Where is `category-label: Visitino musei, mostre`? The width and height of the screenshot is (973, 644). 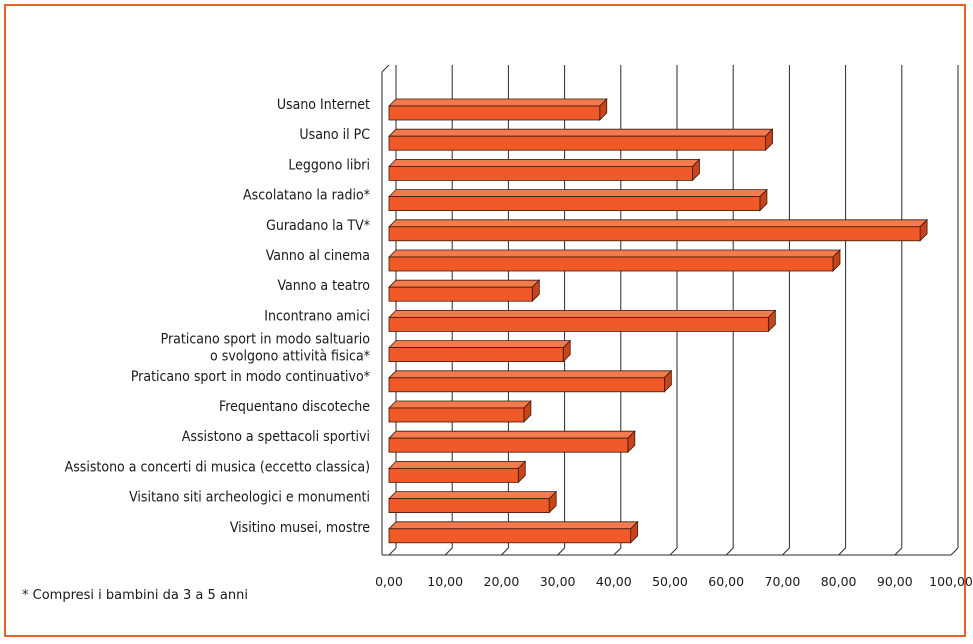 category-label: Visitino musei, mostre is located at coordinates (300, 528).